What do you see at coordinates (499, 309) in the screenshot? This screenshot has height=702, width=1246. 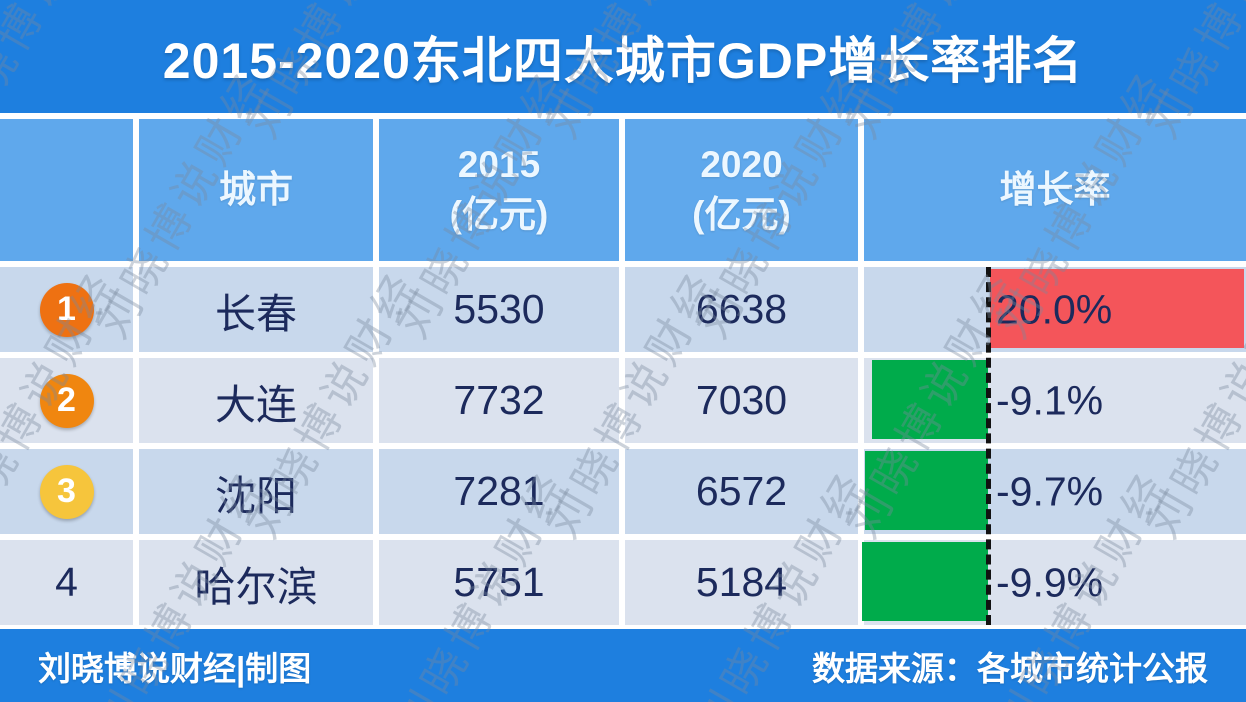 I see `value-2015-cell: 5530` at bounding box center [499, 309].